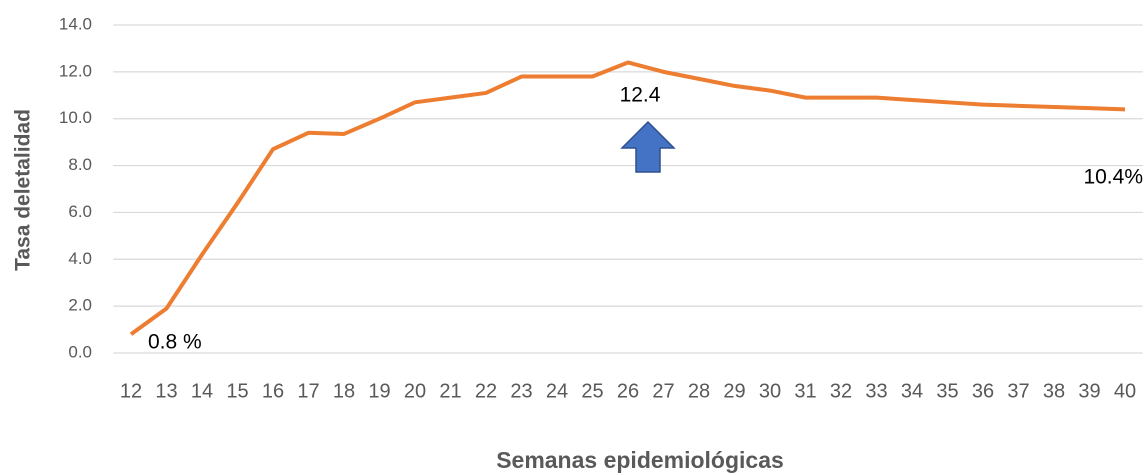  Describe the element at coordinates (734, 391) in the screenshot. I see `x-tick-label: 29` at that location.